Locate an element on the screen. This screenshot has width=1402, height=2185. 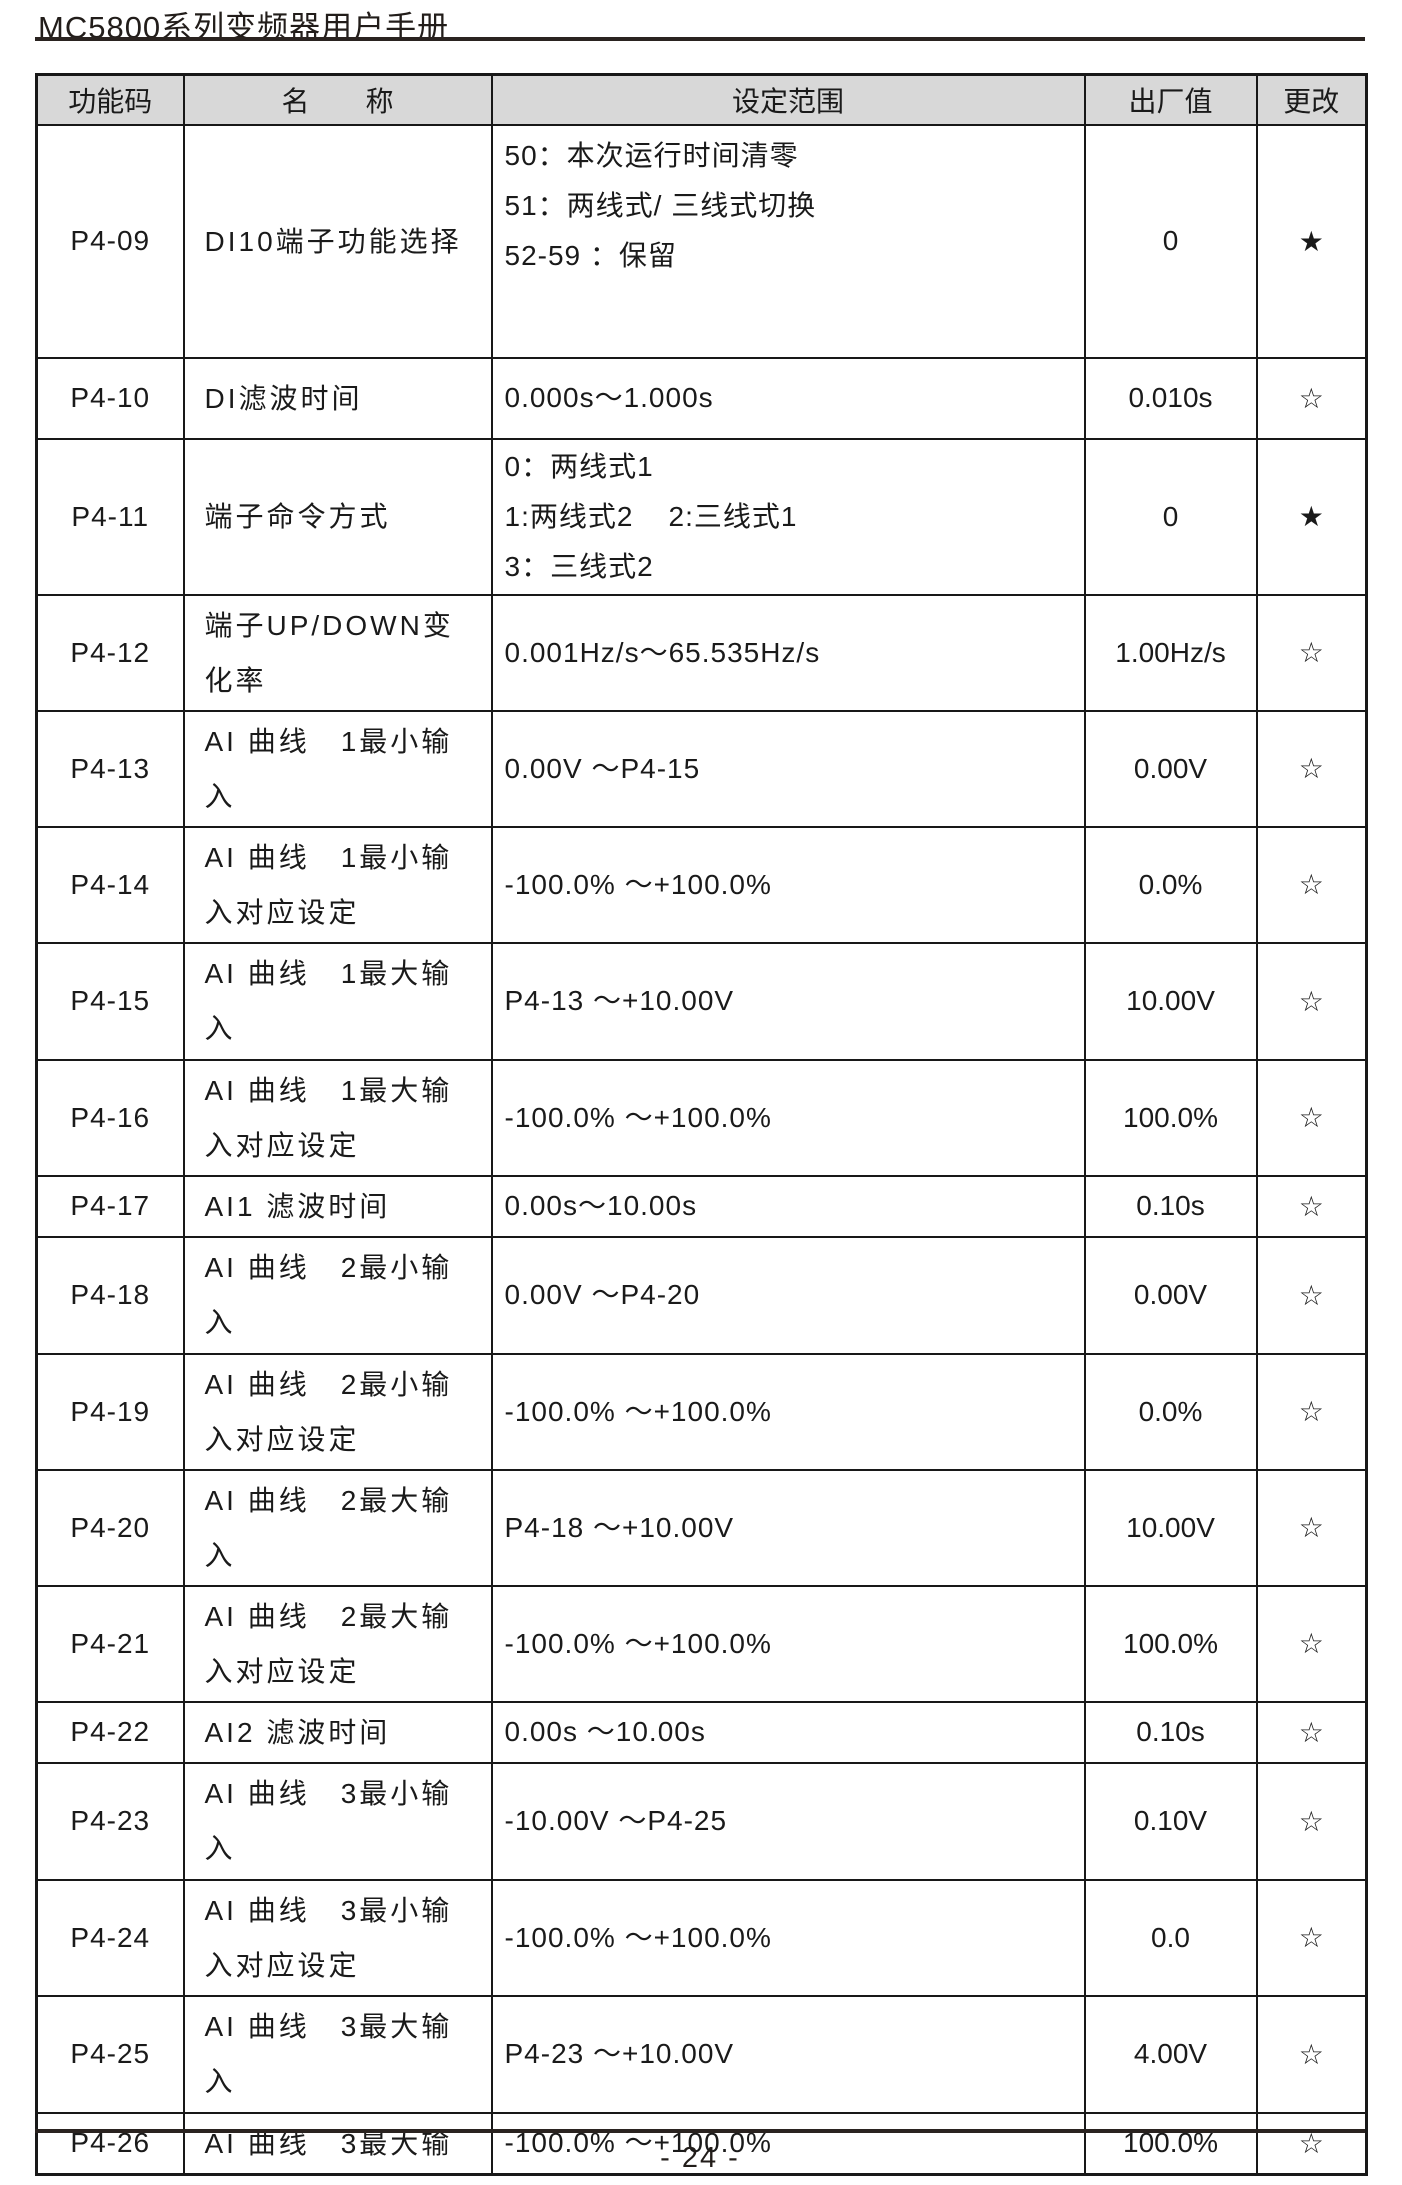
table-row: P4-10 DI滤波时间 0.000s～1.000s 0.010s ☆ is located at coordinates (701, 398).